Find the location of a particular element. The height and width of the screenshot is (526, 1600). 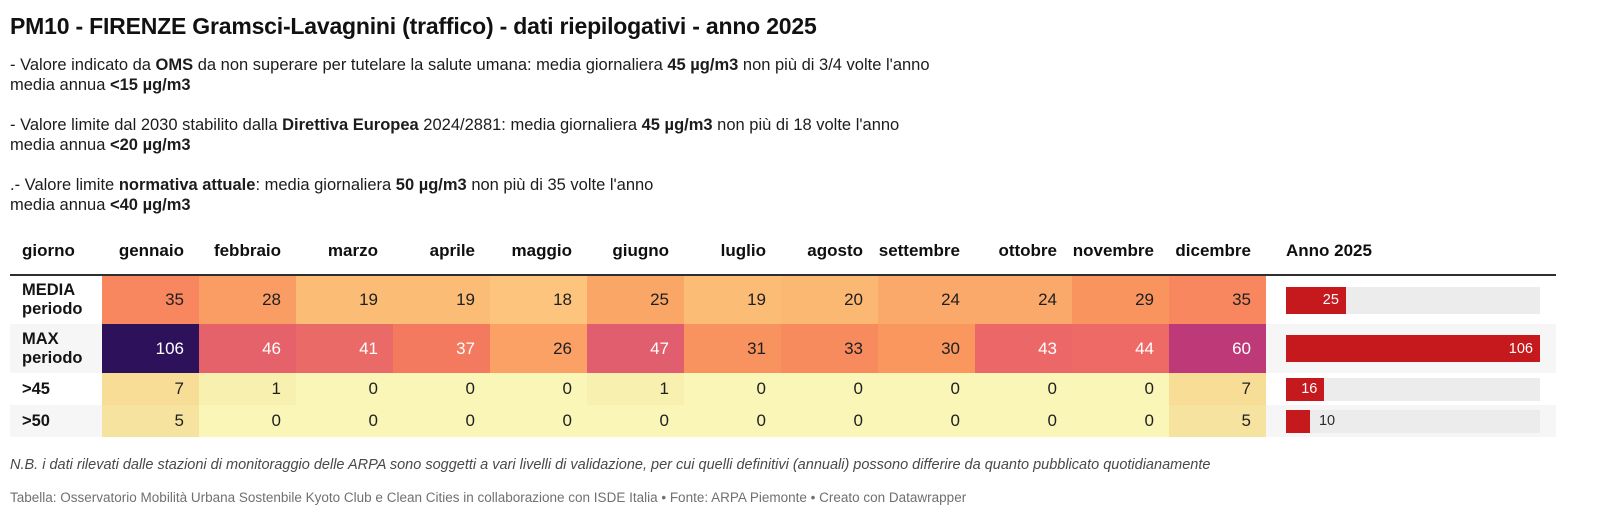

heatmap-cell: 18 is located at coordinates (538, 299).